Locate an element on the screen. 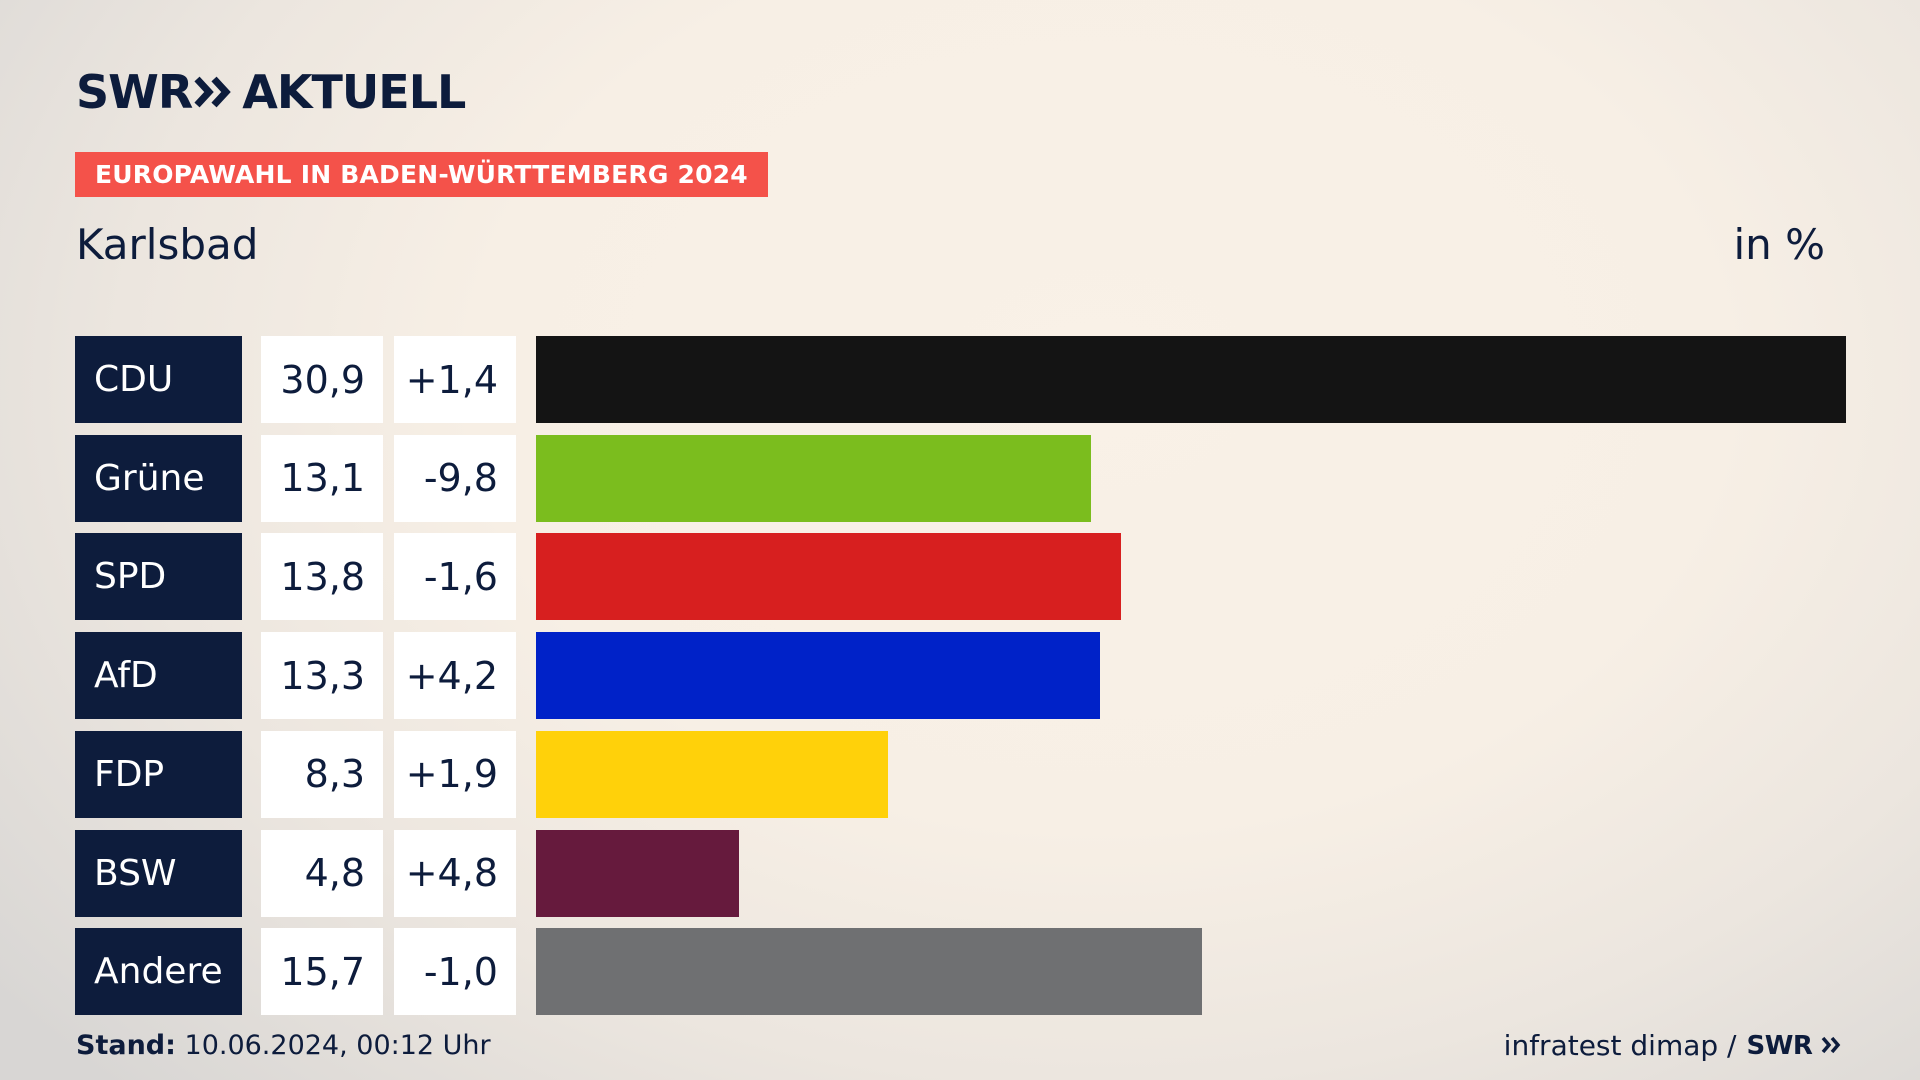 The image size is (1920, 1080). source-credit: infratest dimap / SWR is located at coordinates (1673, 1045).